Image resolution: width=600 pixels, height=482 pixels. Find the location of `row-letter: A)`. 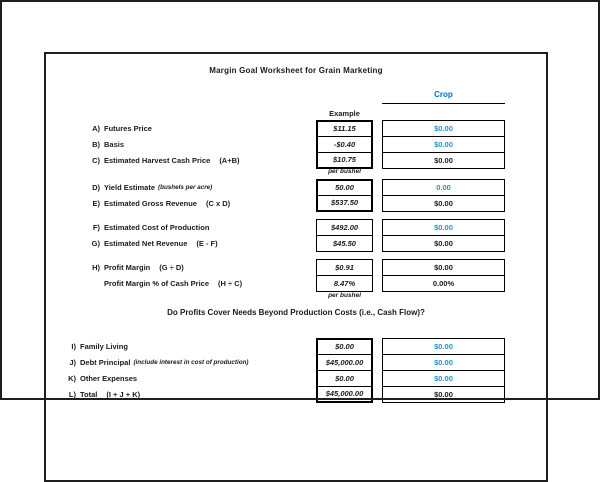

row-letter: A) is located at coordinates (96, 128).